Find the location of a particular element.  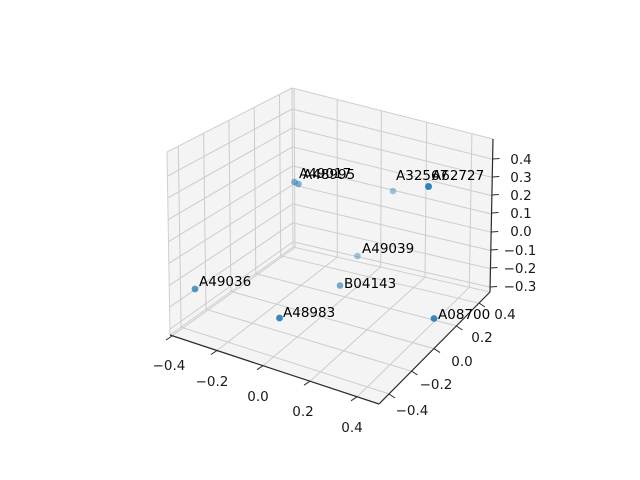

y-tick-label: 0.2 is located at coordinates (481, 338).